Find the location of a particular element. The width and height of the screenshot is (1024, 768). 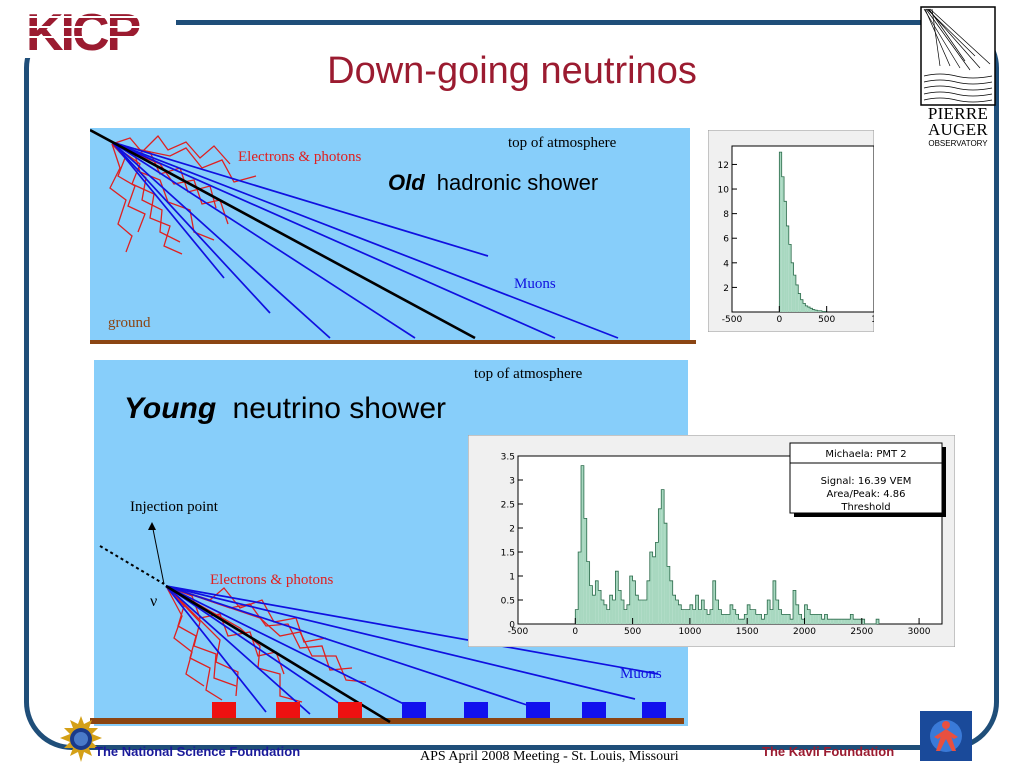

young-shower-caption: Young neutrino shower is located at coordinates (285, 408).